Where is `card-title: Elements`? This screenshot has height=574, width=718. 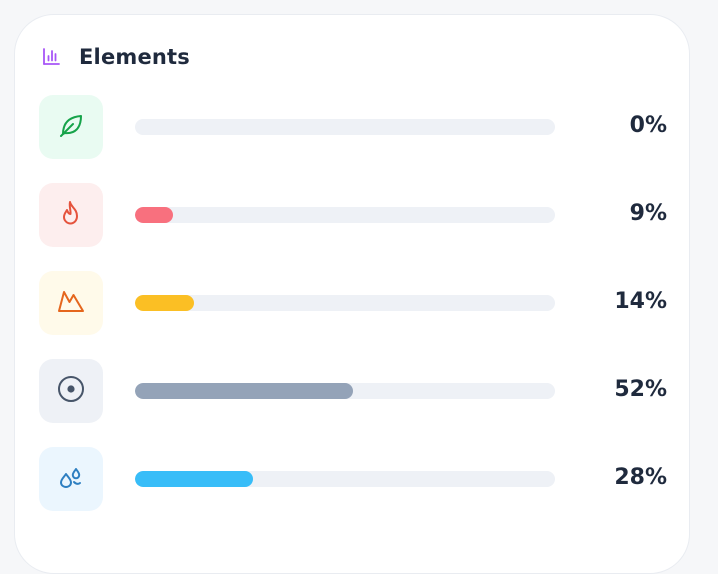
card-title: Elements is located at coordinates (134, 57).